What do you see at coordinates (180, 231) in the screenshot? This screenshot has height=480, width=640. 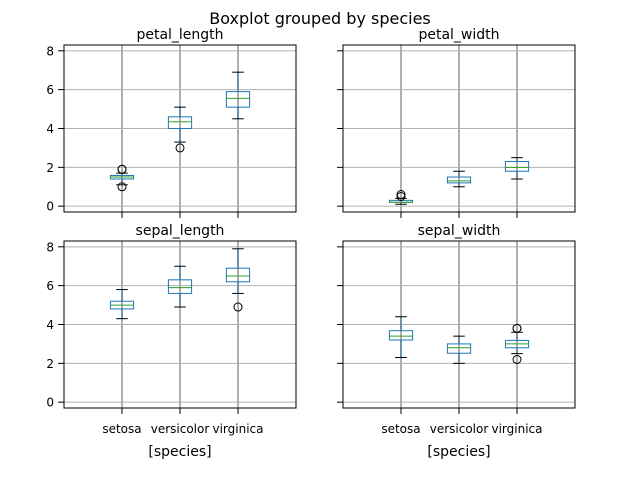 I see `subplot-title: sepal_length` at bounding box center [180, 231].